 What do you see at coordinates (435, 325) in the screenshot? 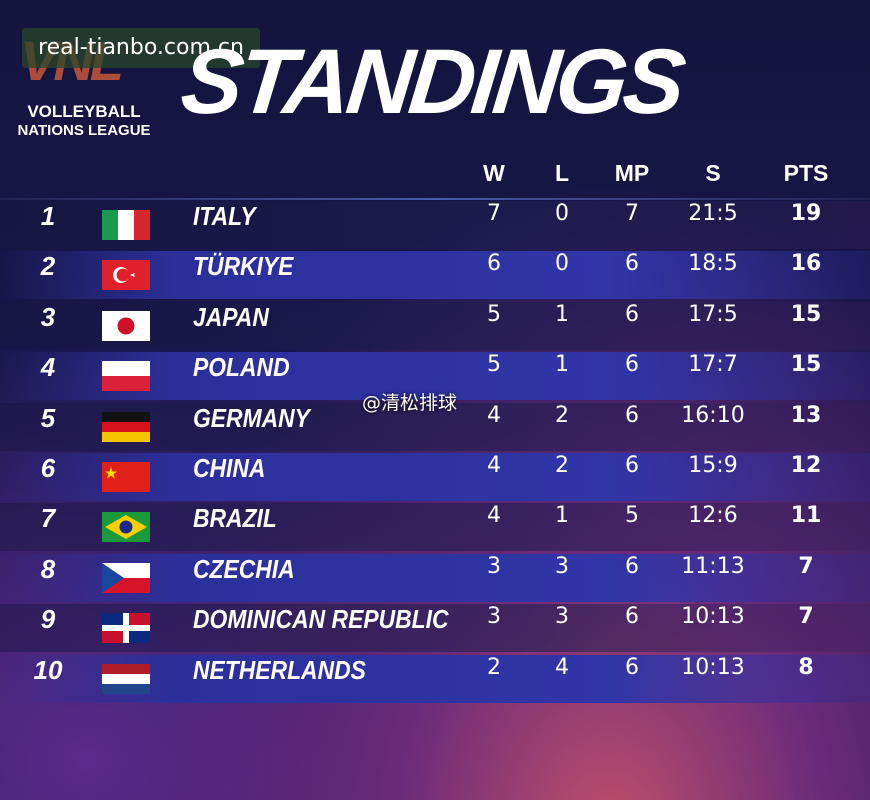
I see `standing-row: 3 JAPAN 5 1 6 17:5 15` at bounding box center [435, 325].